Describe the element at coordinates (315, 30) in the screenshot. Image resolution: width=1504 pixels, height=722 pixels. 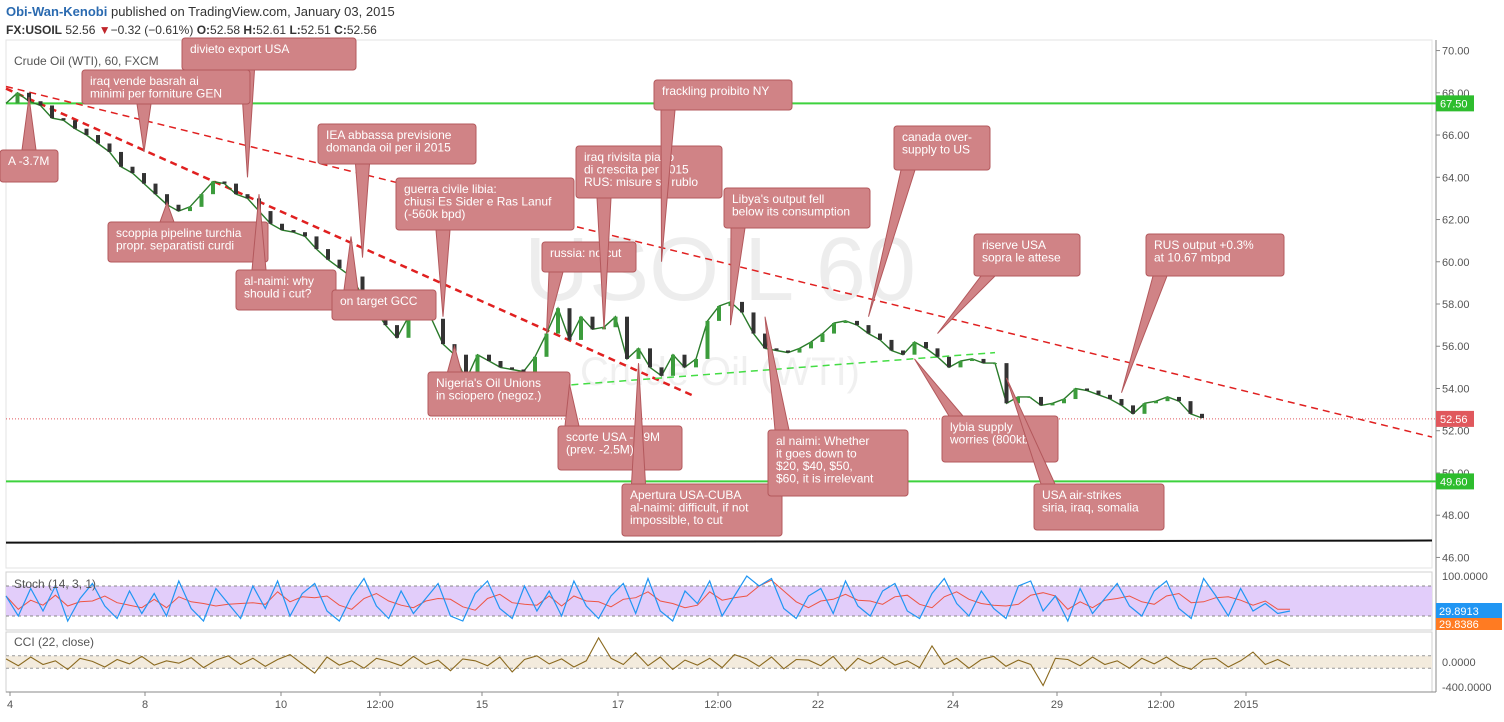
I see `low-value: 52.51` at that location.